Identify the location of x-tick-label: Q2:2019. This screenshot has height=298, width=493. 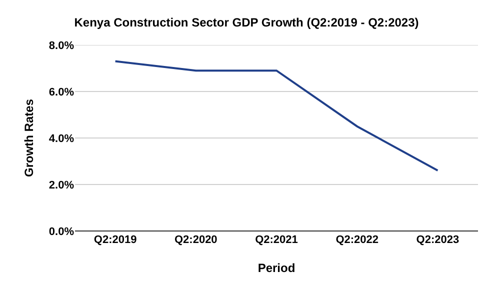
(115, 240).